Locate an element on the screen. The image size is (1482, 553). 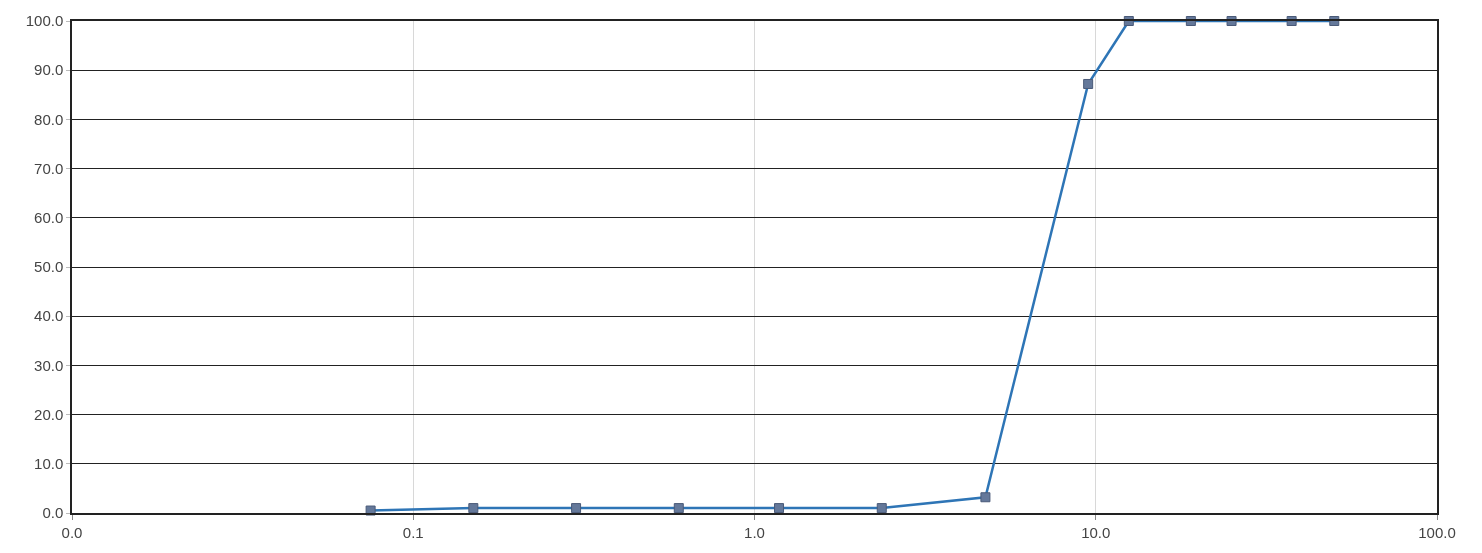
x-tick-label: 10.0 is located at coordinates (1096, 532).